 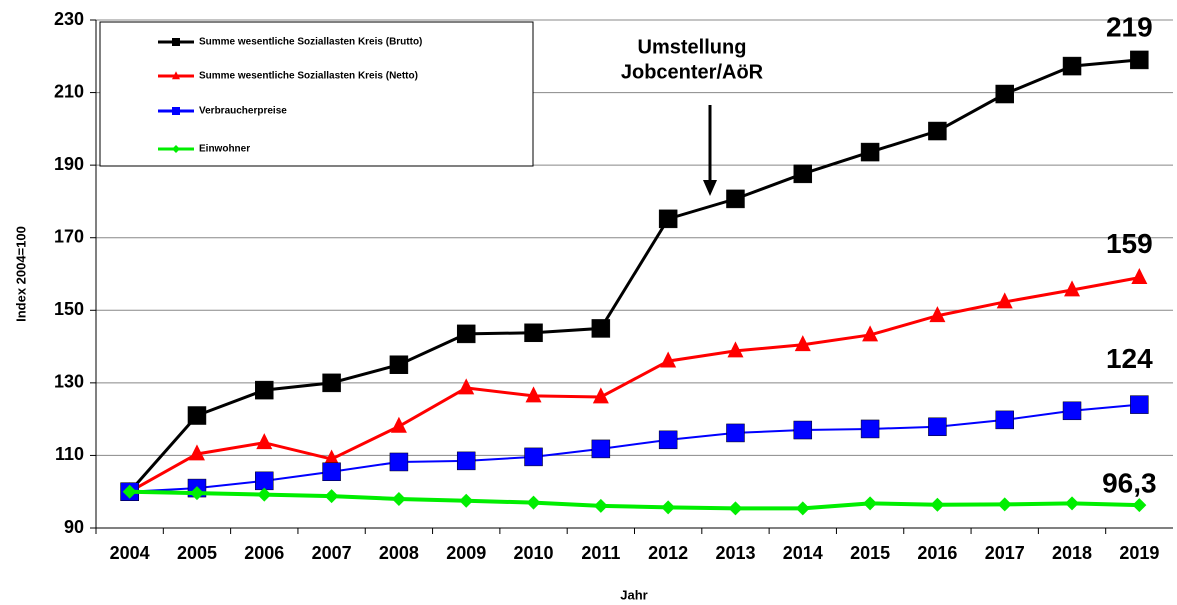 I want to click on value-label: 219, so click(x=1129, y=26).